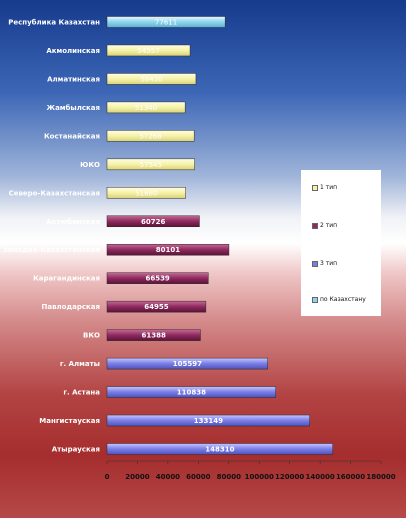 This screenshot has height=518, width=406. I want to click on x-tick-label: 140000, so click(319, 477).